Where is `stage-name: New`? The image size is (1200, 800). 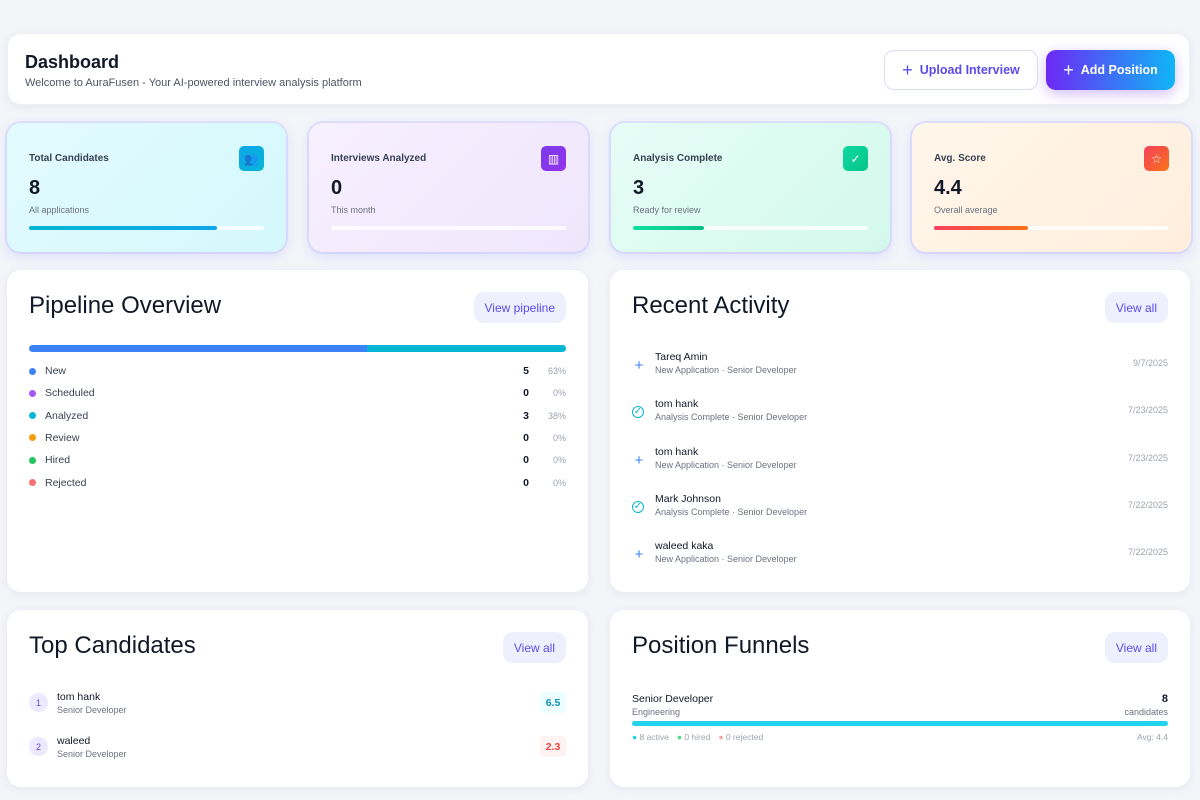 stage-name: New is located at coordinates (56, 371).